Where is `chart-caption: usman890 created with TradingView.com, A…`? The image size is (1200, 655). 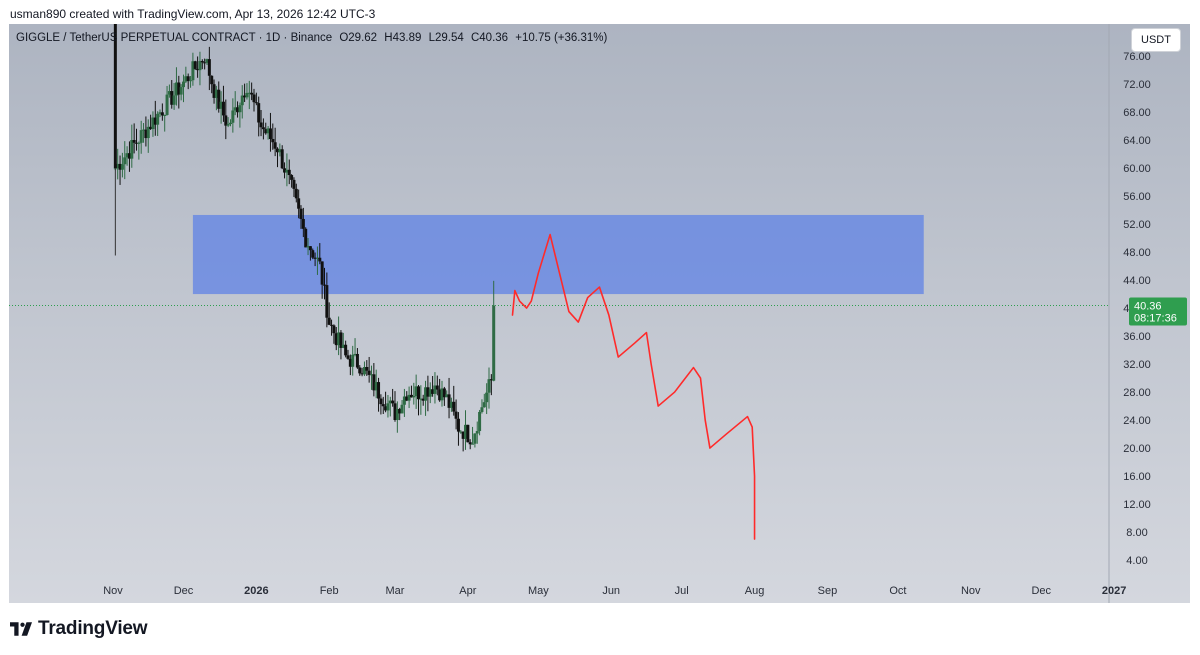 chart-caption: usman890 created with TradingView.com, A… is located at coordinates (193, 14).